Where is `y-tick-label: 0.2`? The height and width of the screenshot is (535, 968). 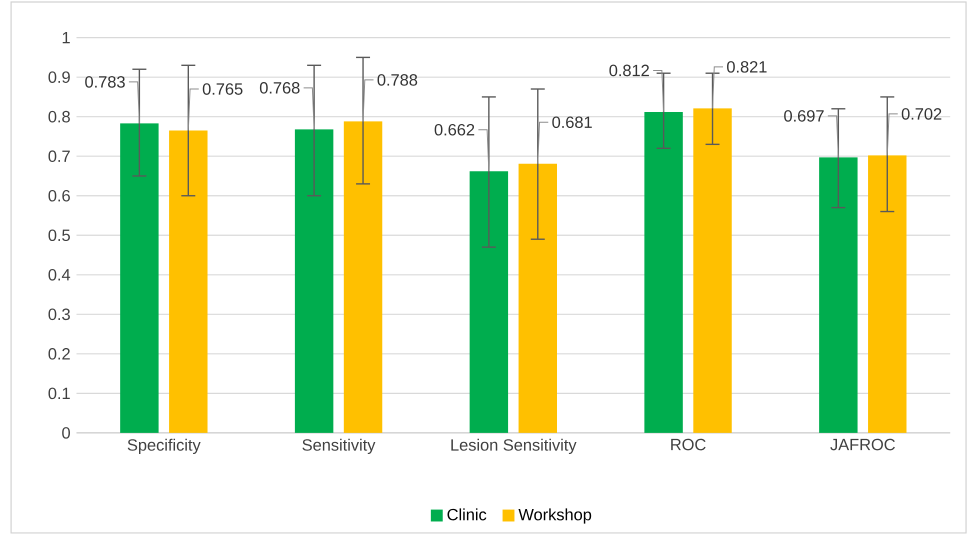 y-tick-label: 0.2 is located at coordinates (59, 354).